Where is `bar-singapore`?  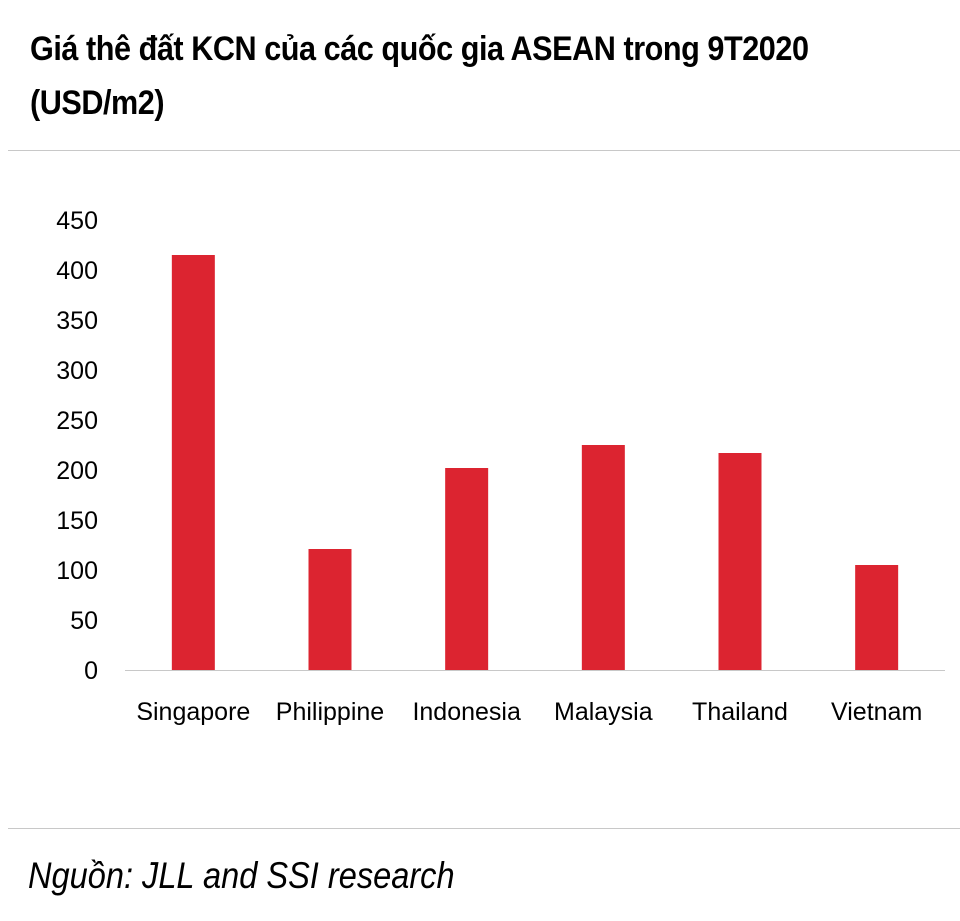 bar-singapore is located at coordinates (193, 462).